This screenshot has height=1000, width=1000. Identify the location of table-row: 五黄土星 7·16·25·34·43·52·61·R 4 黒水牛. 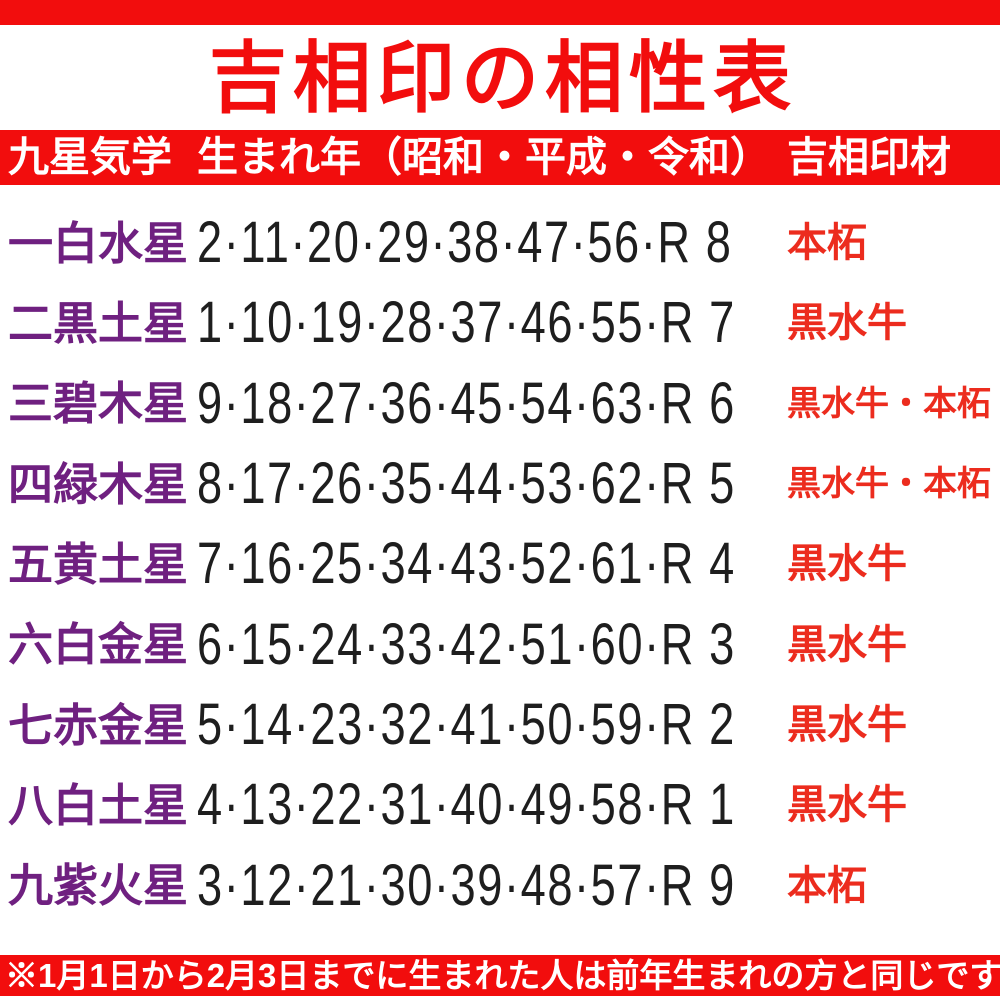
(500, 564).